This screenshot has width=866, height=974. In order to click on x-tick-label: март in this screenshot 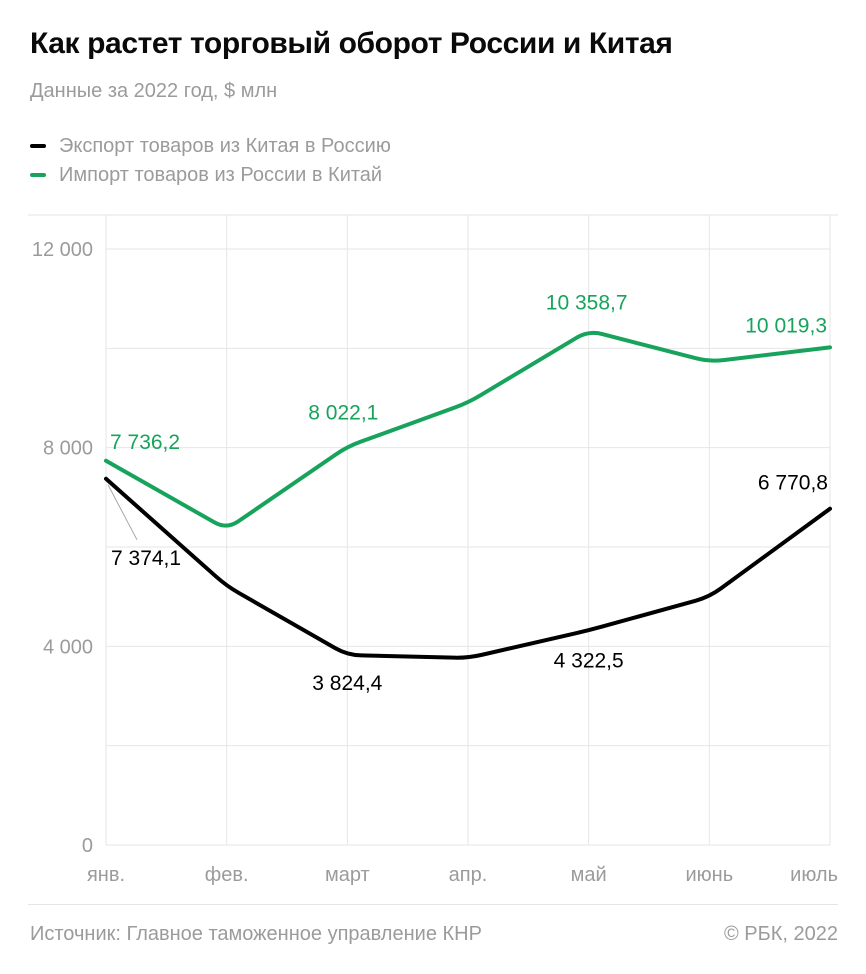, I will do `click(347, 875)`.